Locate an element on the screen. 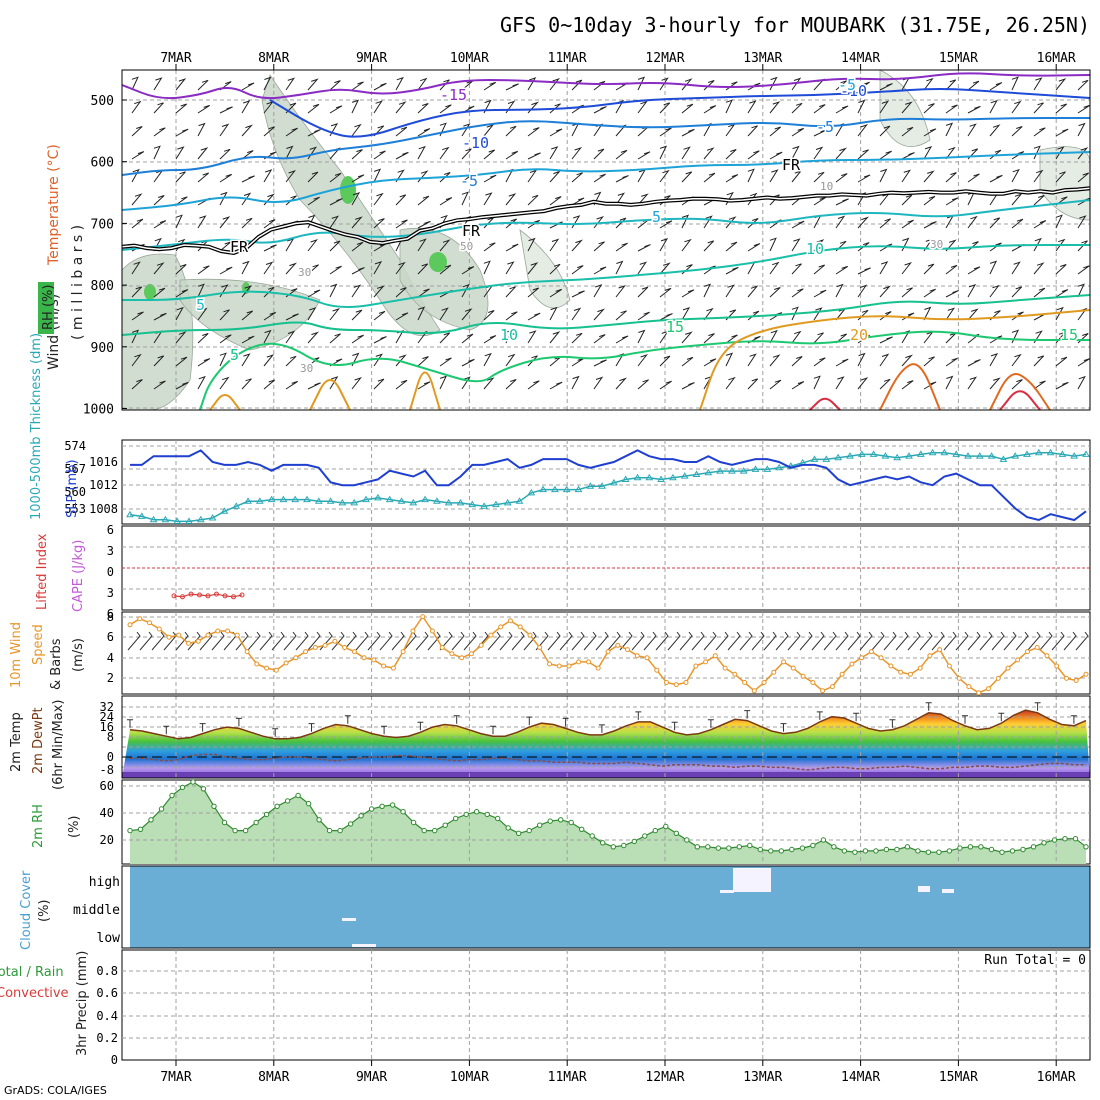 This screenshot has height=1100, width=1100. contour-label: 30 is located at coordinates (306, 368).